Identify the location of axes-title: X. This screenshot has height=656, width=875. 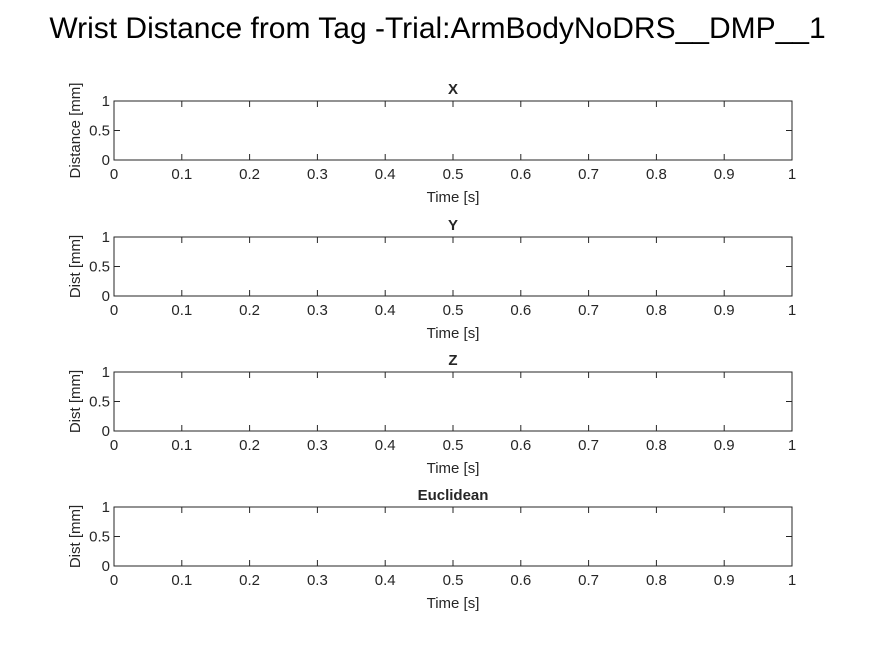
(453, 89).